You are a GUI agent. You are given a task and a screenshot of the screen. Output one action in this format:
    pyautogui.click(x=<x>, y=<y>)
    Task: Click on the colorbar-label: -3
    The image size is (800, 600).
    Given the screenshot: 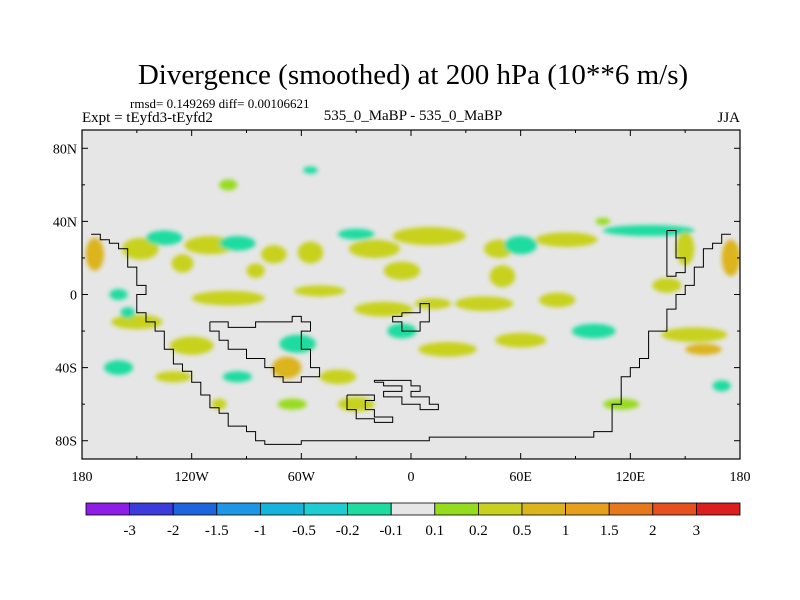 What is the action you would take?
    pyautogui.click(x=129, y=531)
    